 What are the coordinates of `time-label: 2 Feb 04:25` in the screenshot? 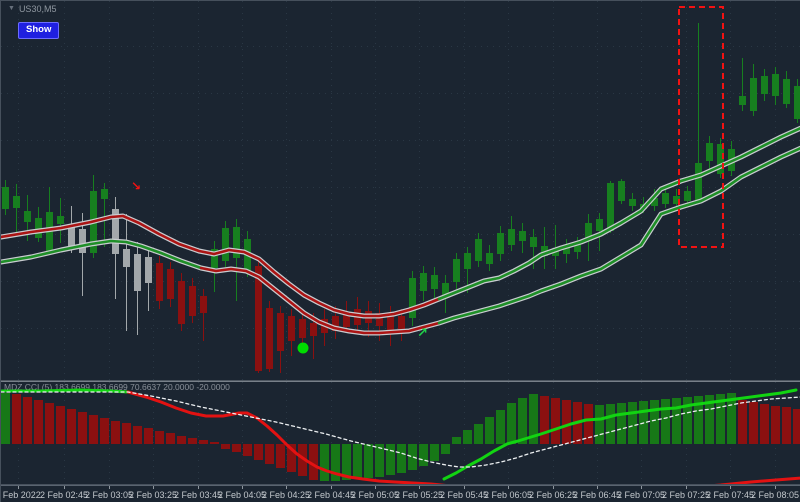 It's located at (286, 495).